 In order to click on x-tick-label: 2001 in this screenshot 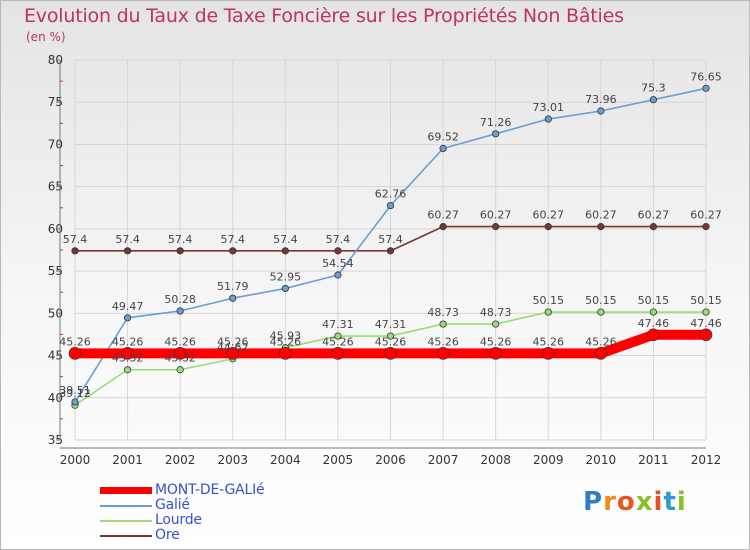, I will do `click(127, 460)`.